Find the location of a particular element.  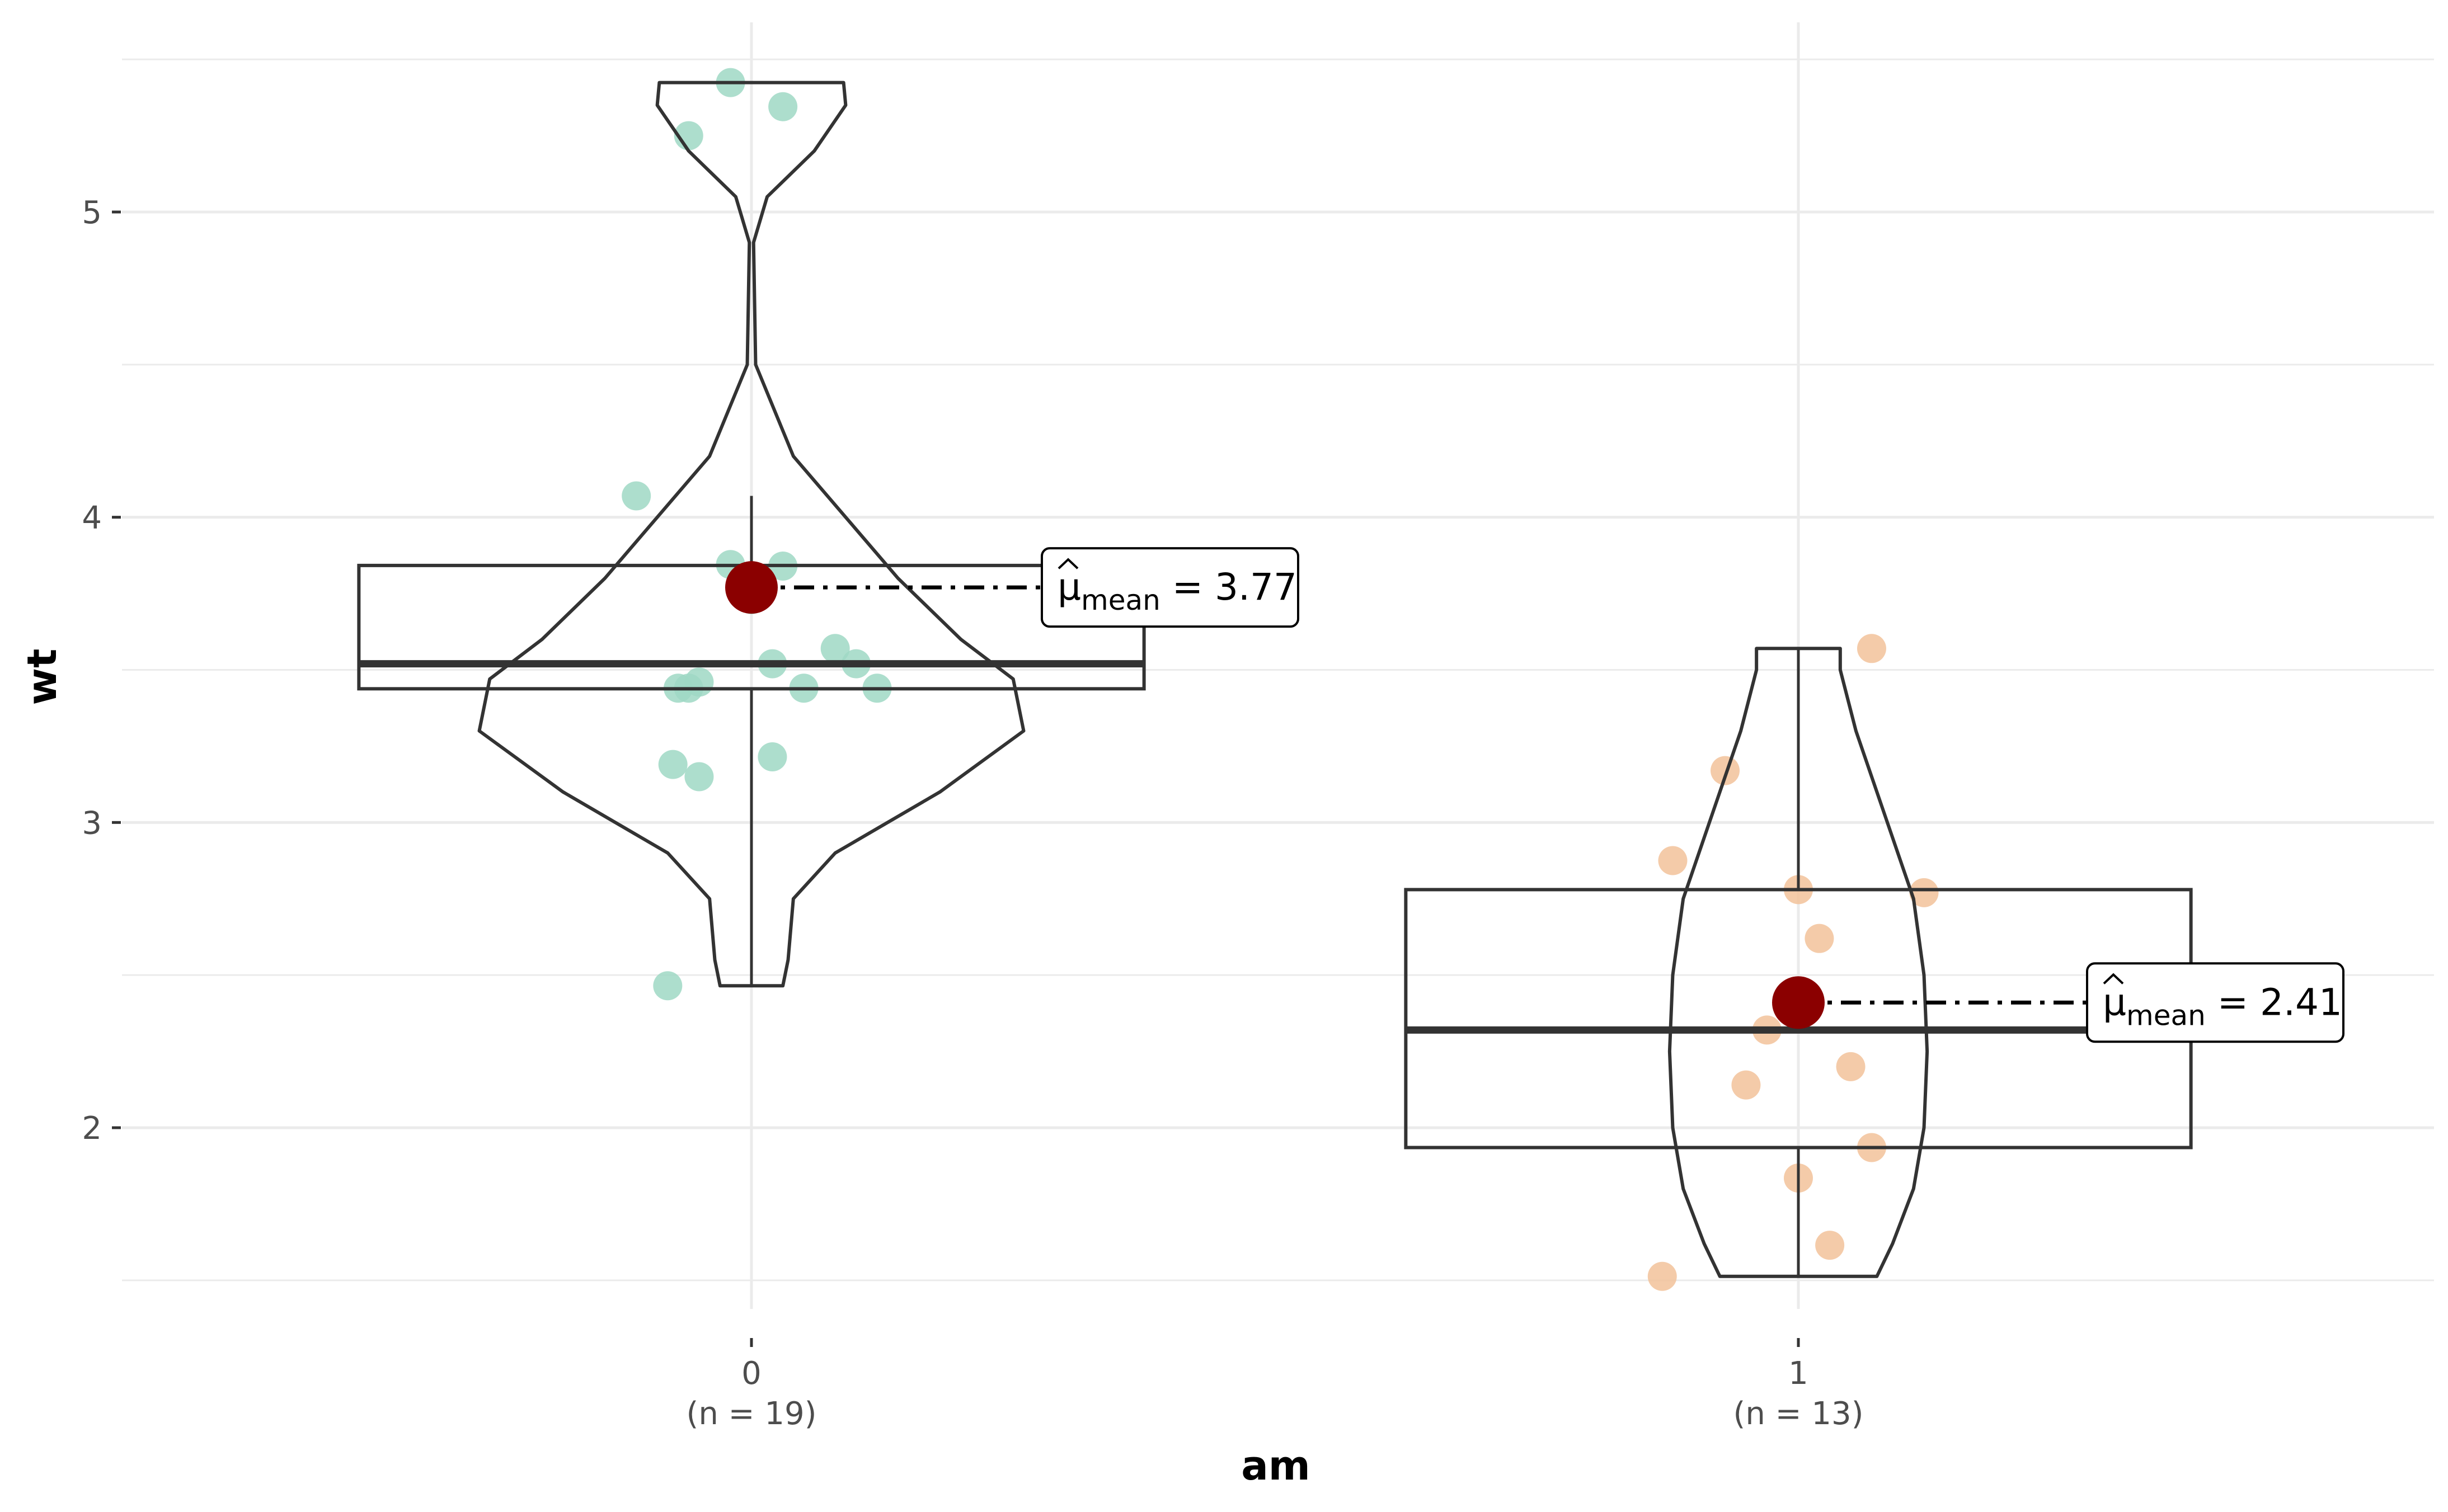

y-axis-title: wt is located at coordinates (41, 677).